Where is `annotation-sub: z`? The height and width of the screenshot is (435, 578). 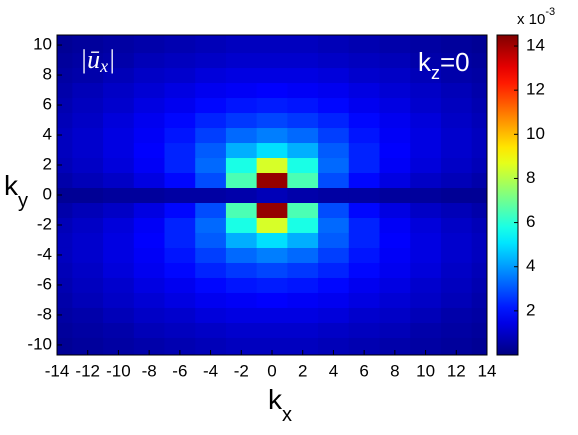 annotation-sub: z is located at coordinates (435, 73).